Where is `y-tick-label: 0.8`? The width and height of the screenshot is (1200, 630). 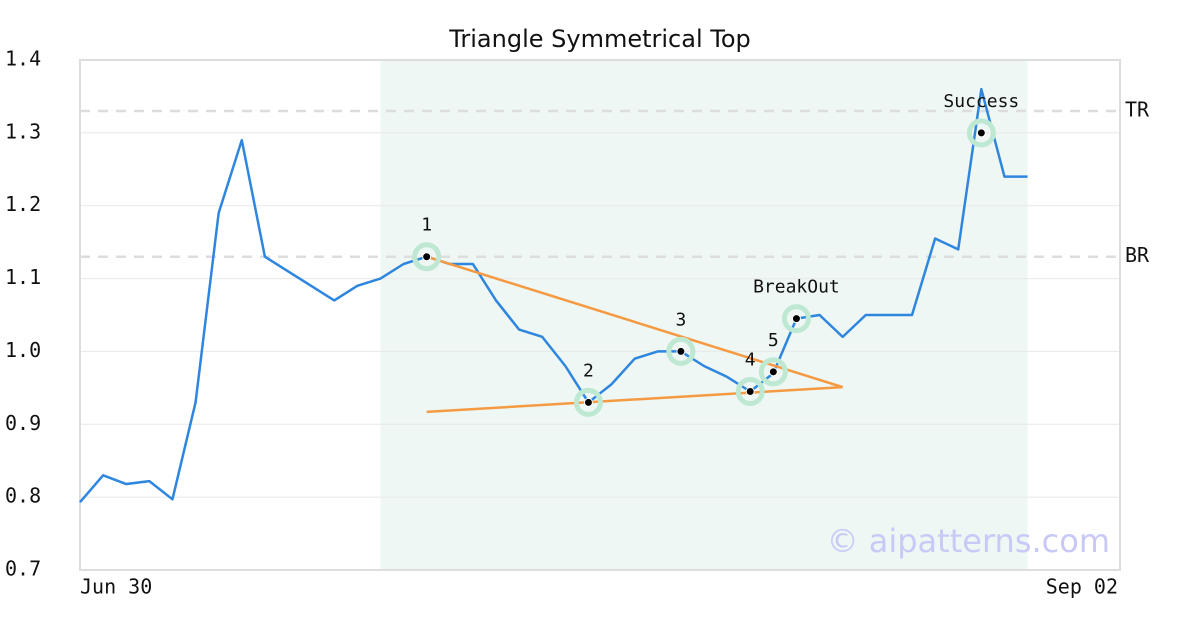 y-tick-label: 0.8 is located at coordinates (23, 496).